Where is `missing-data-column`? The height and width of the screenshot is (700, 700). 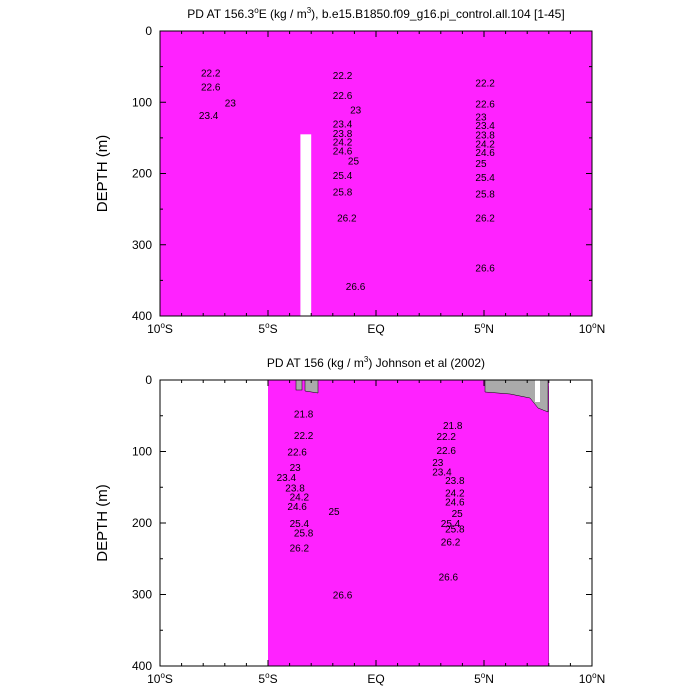
missing-data-column is located at coordinates (306, 225).